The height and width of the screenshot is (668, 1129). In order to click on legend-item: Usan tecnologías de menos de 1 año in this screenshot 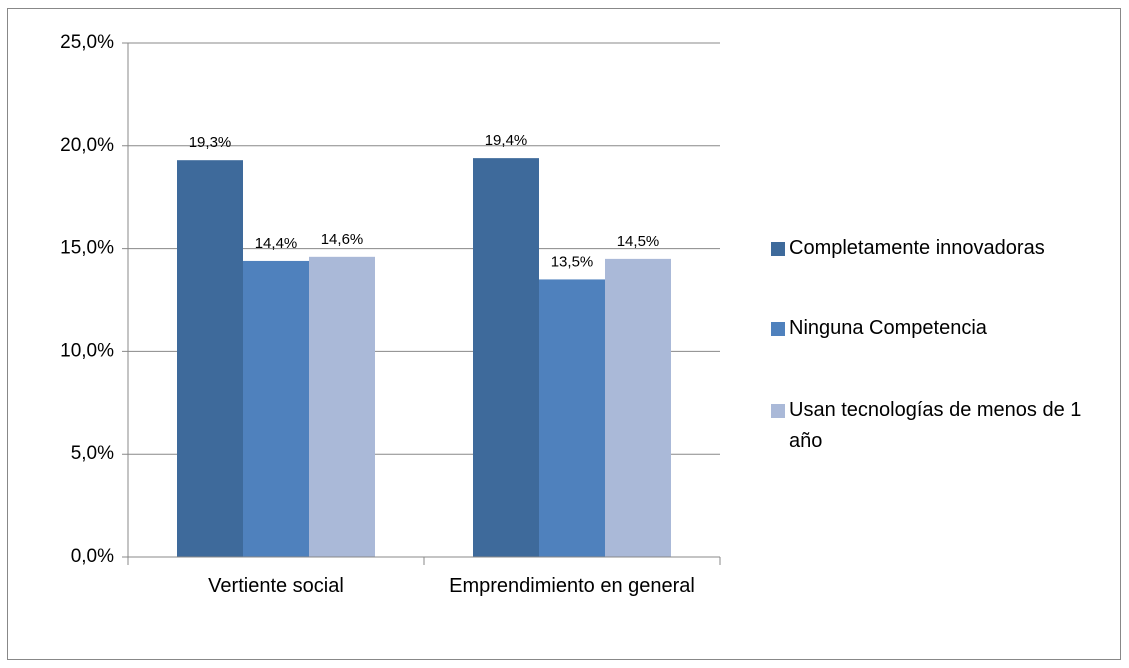, I will do `click(943, 426)`.